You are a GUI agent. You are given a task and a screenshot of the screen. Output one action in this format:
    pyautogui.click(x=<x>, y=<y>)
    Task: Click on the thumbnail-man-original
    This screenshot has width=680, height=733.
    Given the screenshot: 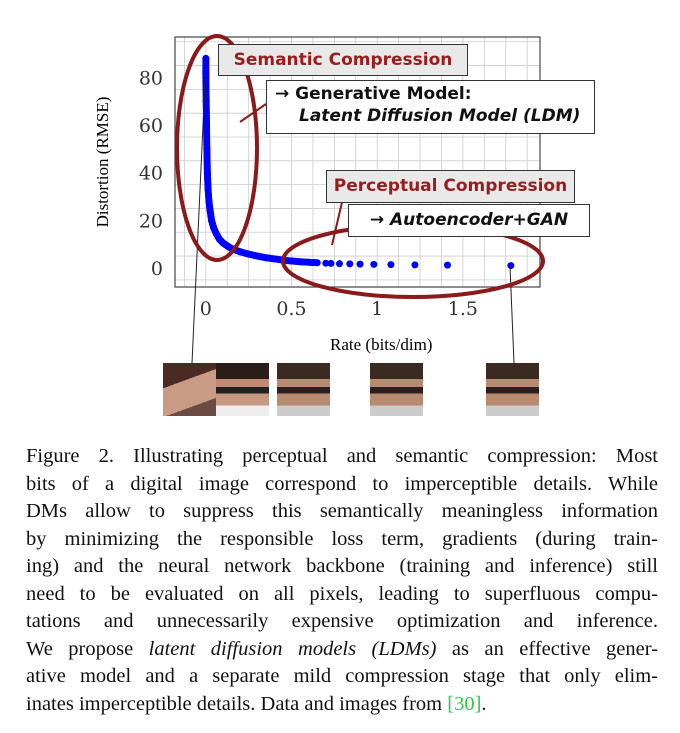 What is the action you would take?
    pyautogui.click(x=242, y=389)
    